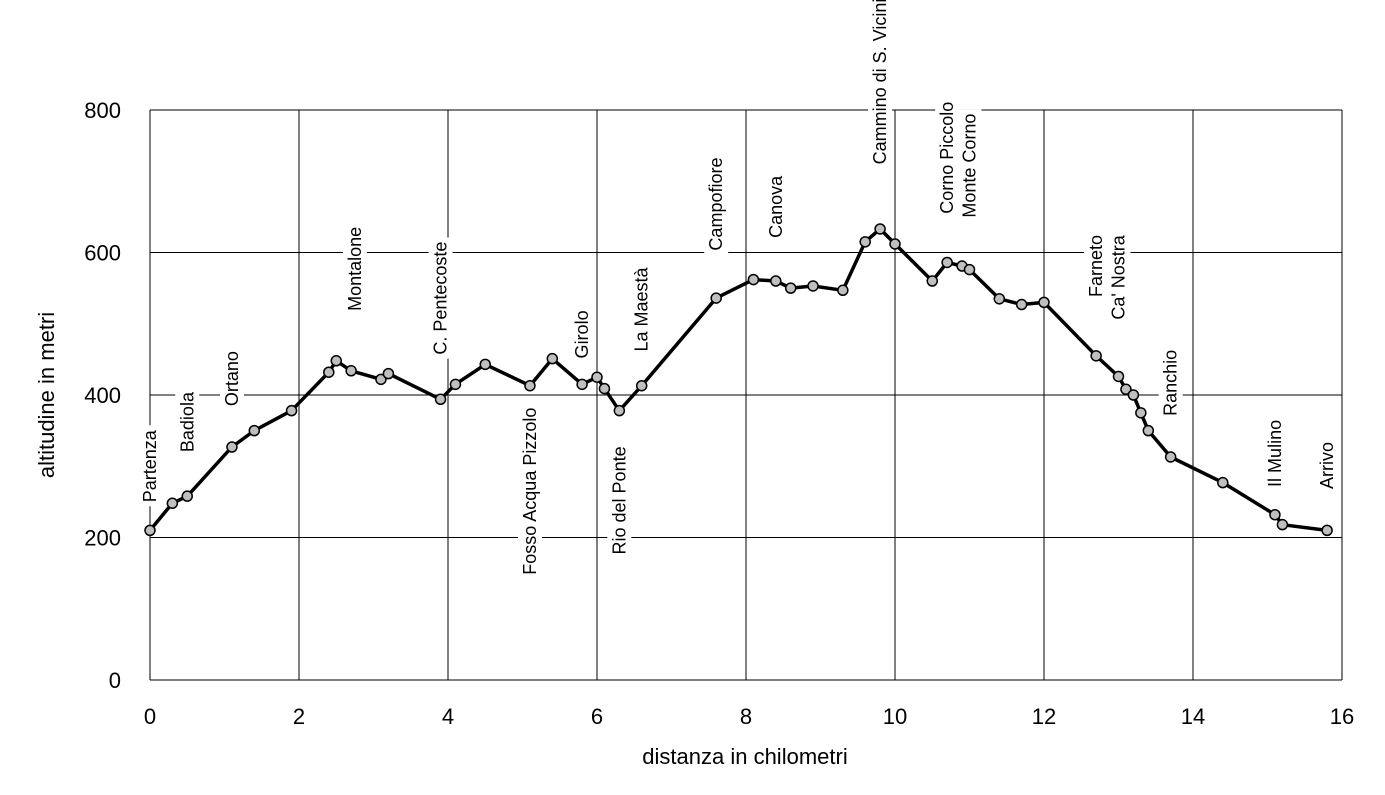 The image size is (1385, 795). Describe the element at coordinates (187, 422) in the screenshot. I see `annotation-1: Badiola` at that location.